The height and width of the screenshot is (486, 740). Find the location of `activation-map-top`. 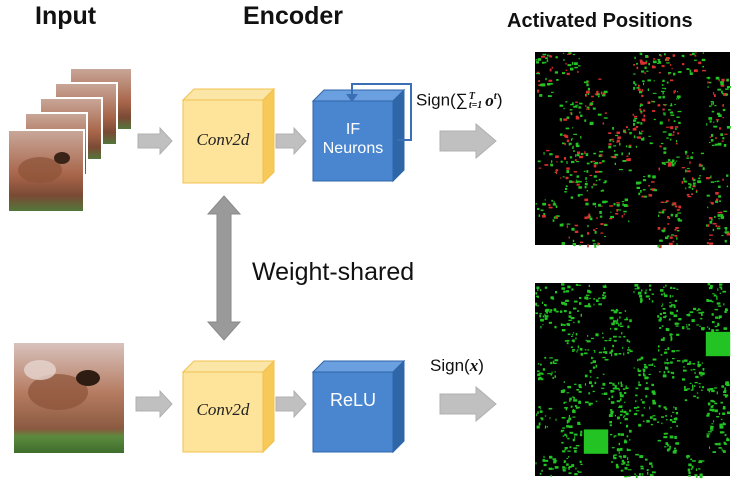

activation-map-top is located at coordinates (633, 150).